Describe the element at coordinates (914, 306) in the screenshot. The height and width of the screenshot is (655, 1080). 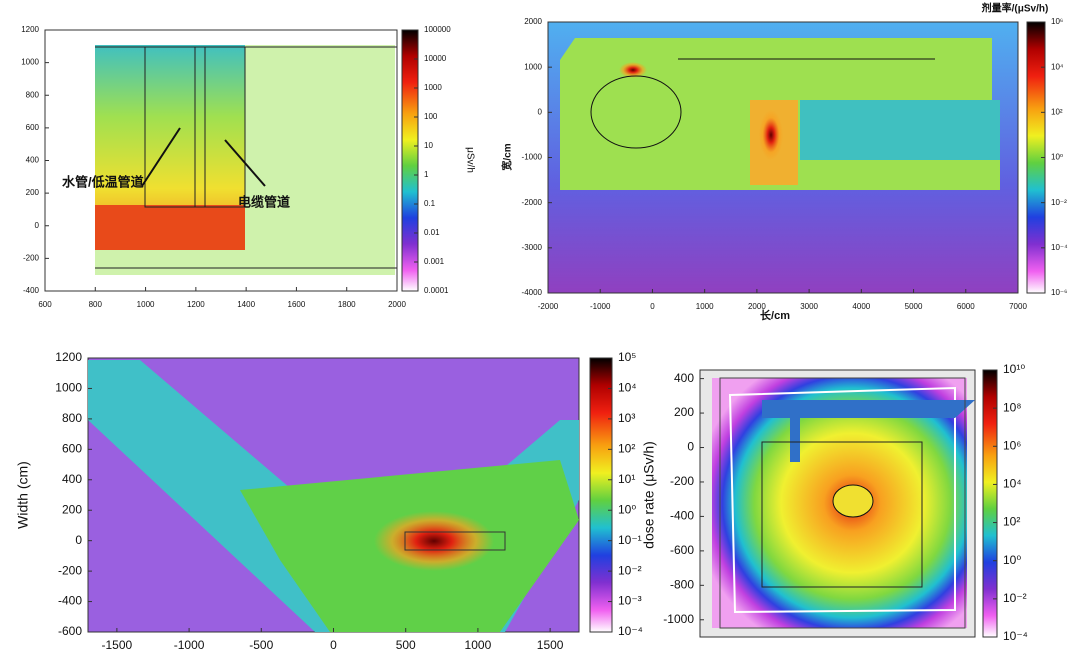
I see `x-tick-label: 5000` at that location.